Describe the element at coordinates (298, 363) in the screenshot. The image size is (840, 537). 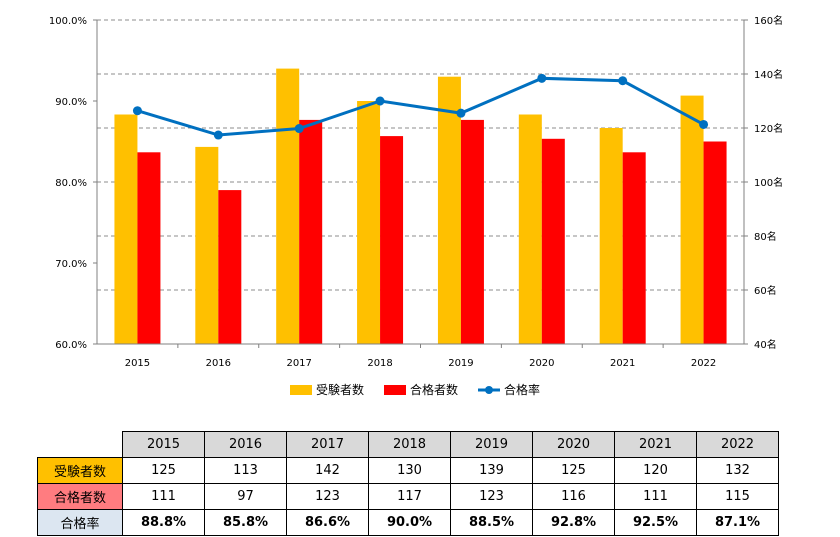
I see `x-tick-label: 2017` at that location.